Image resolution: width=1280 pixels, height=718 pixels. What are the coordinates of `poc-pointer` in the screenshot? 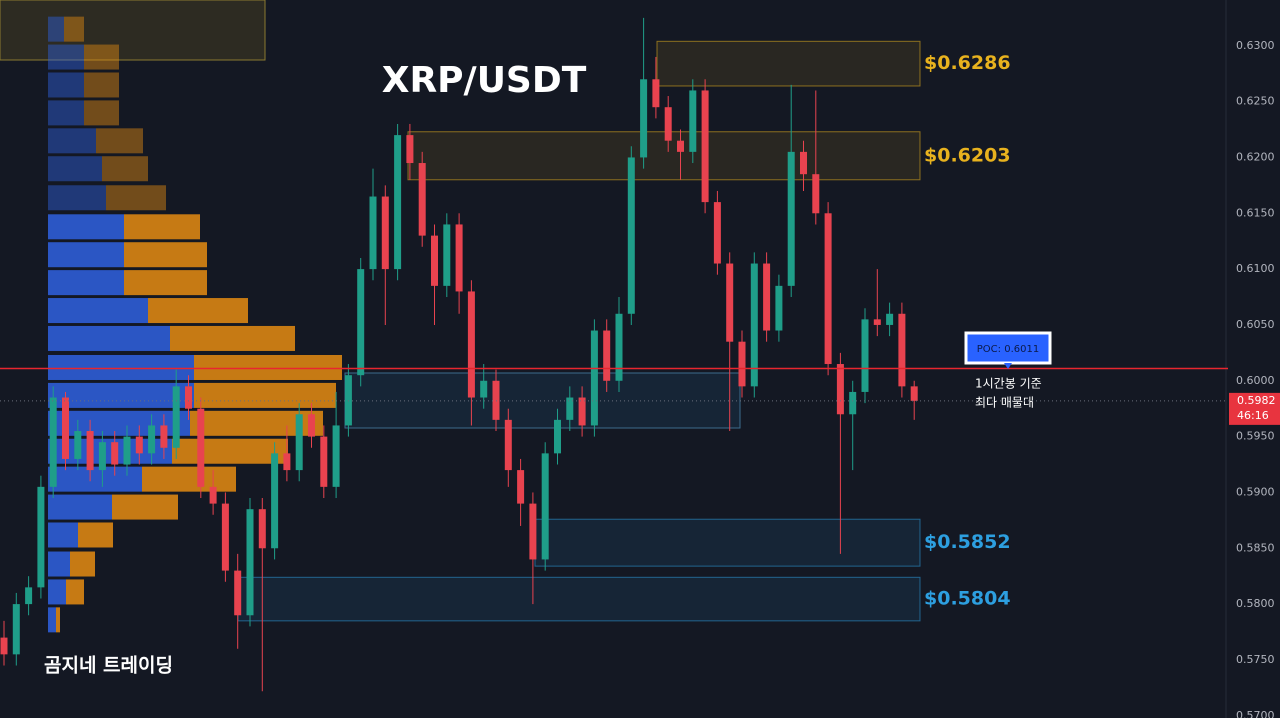 It's located at (1008, 366).